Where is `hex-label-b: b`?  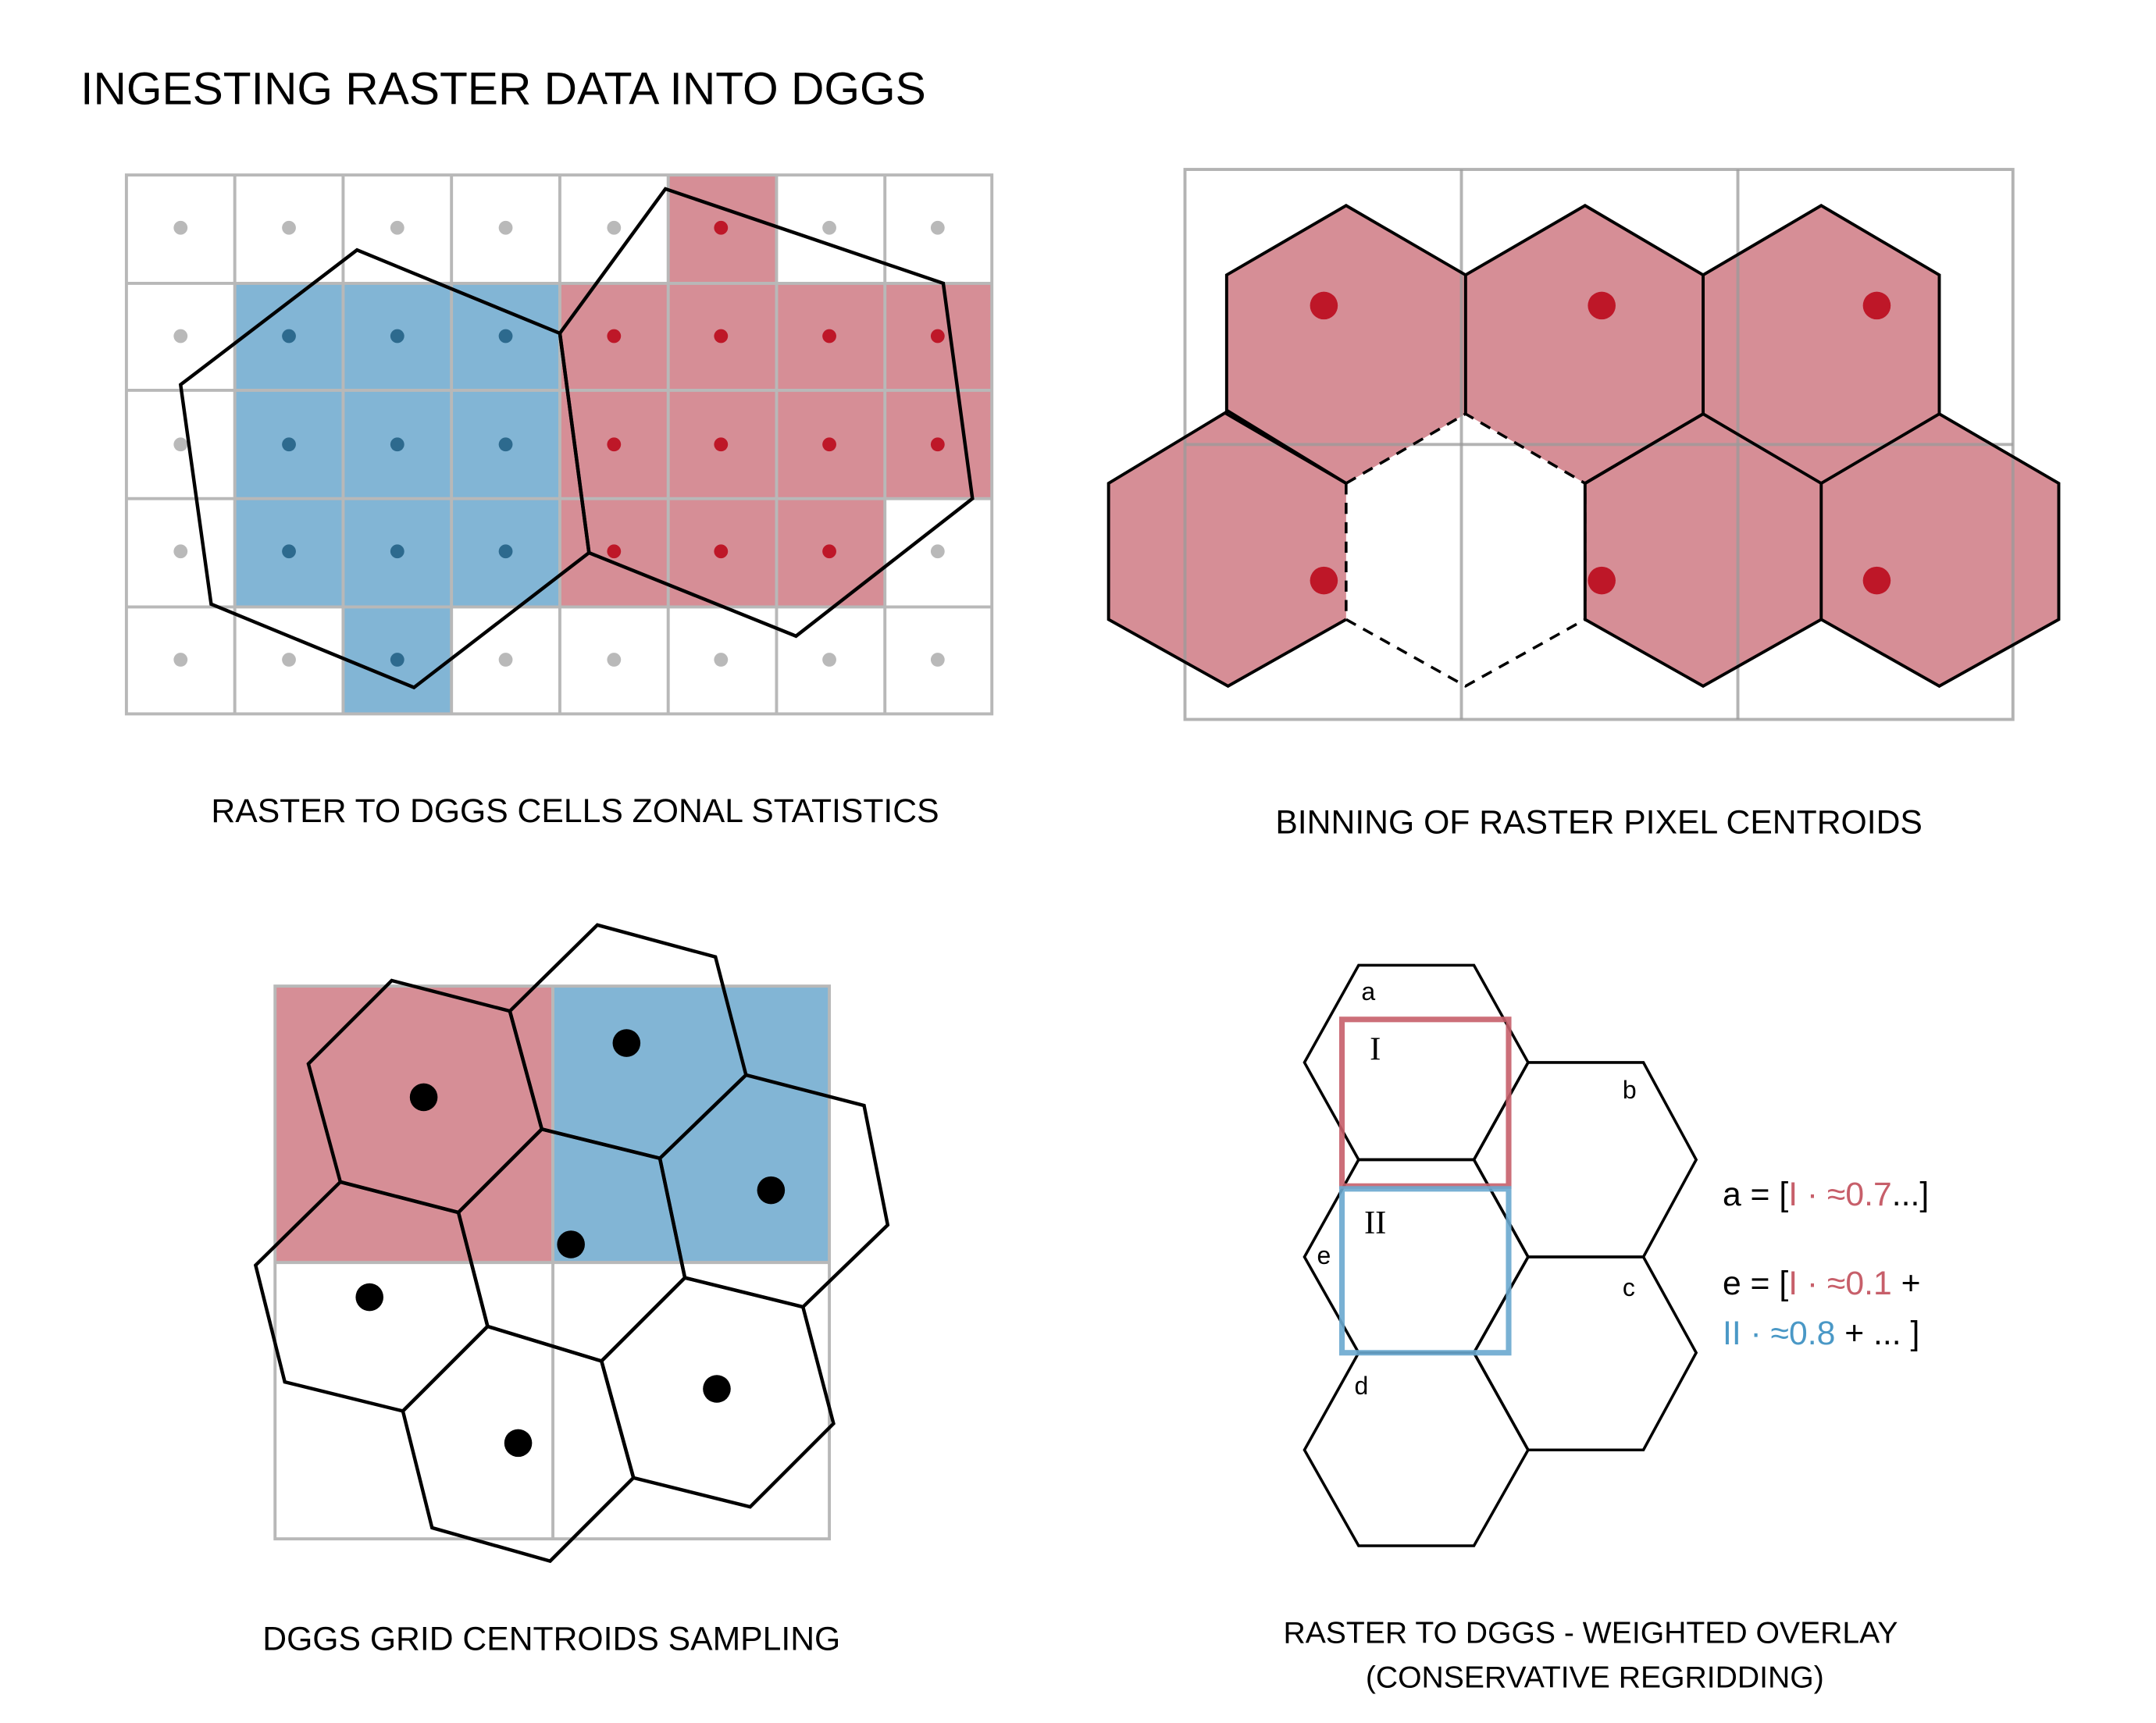
hex-label-b: b is located at coordinates (1630, 1090).